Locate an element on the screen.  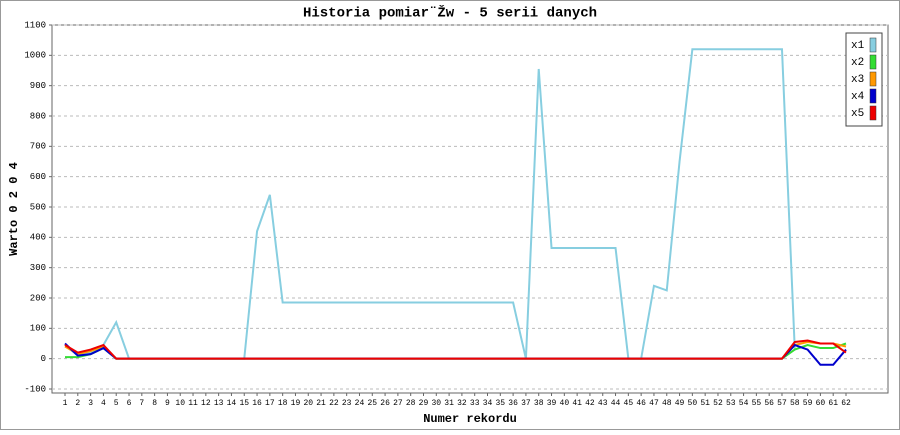
x-tick-label: 45 is located at coordinates (629, 403).